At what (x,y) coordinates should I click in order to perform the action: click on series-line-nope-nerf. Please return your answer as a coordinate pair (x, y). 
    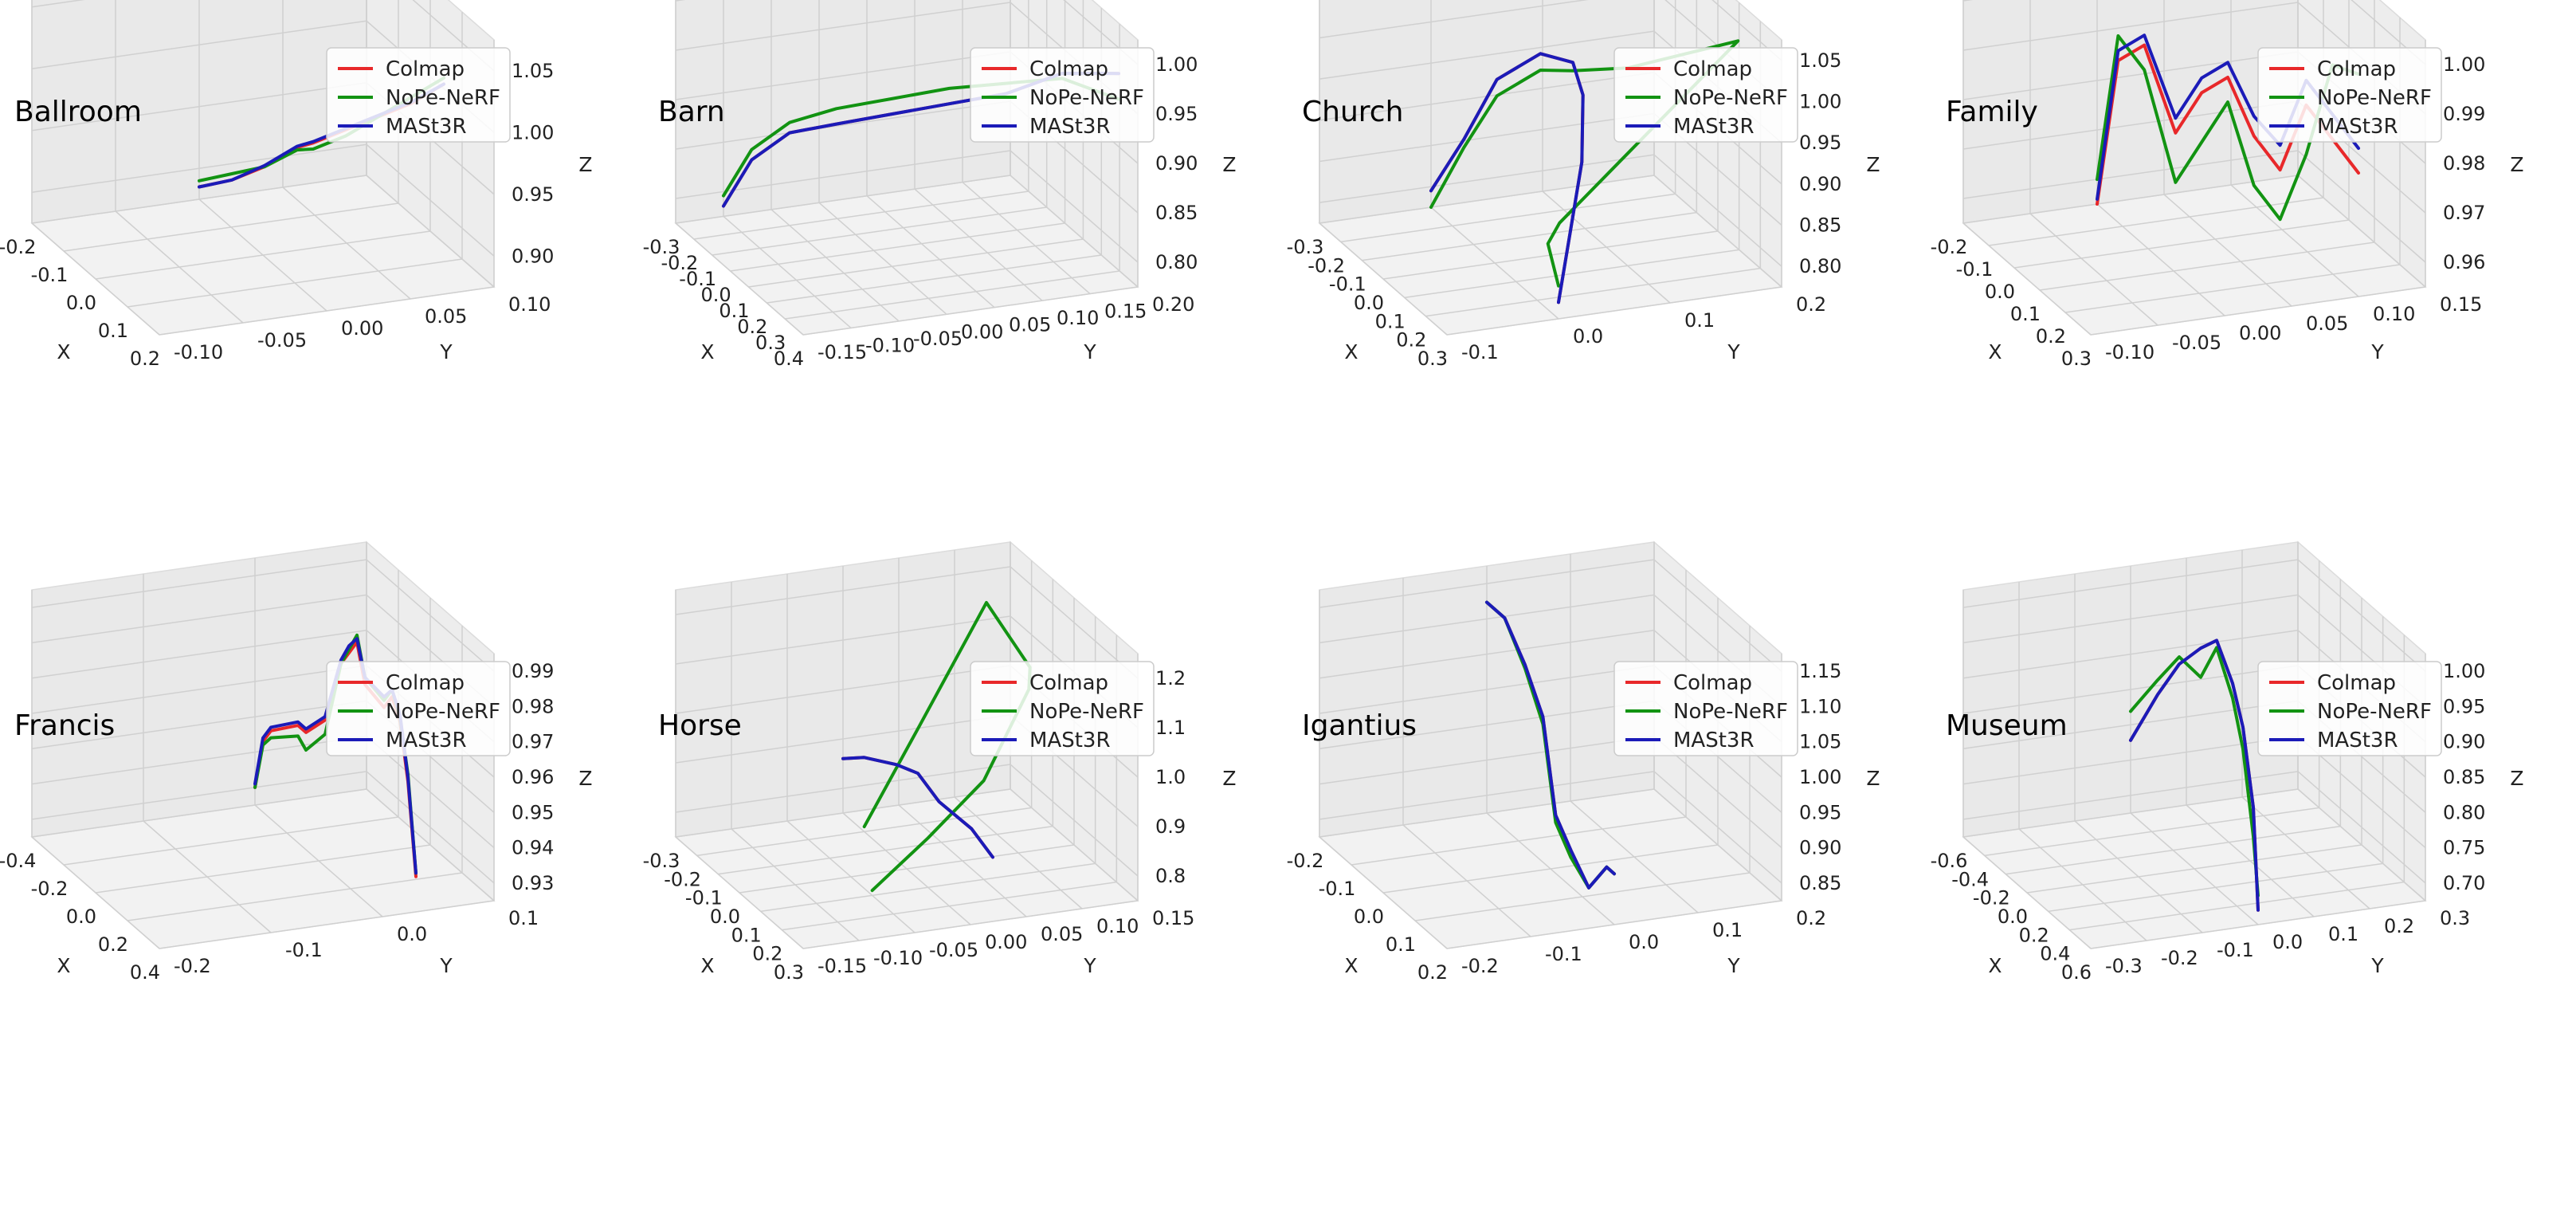
    Looking at the image, I should click on (1584, 163).